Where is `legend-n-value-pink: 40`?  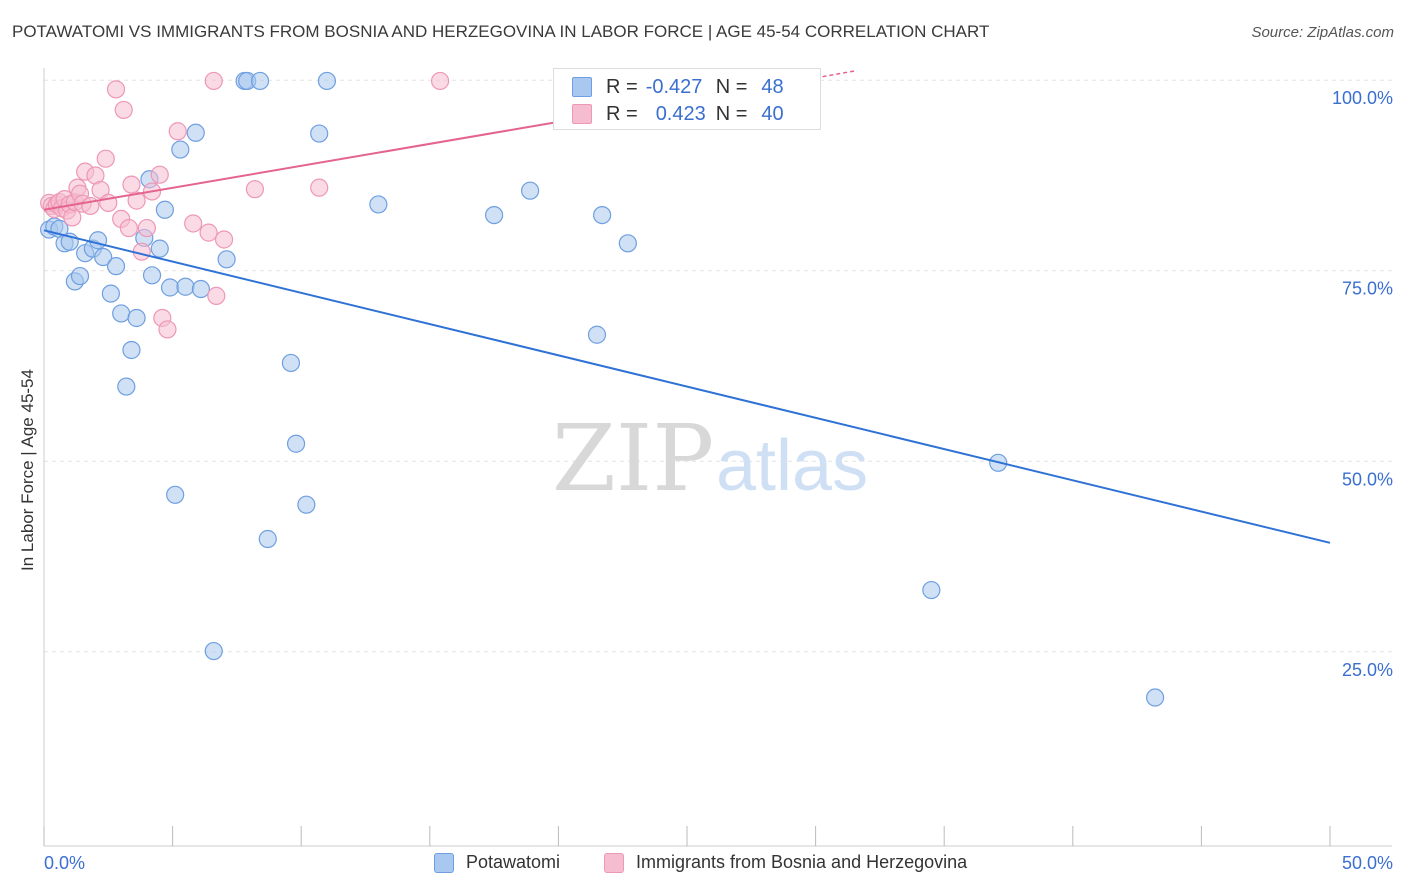 legend-n-value-pink: 40 is located at coordinates (772, 113).